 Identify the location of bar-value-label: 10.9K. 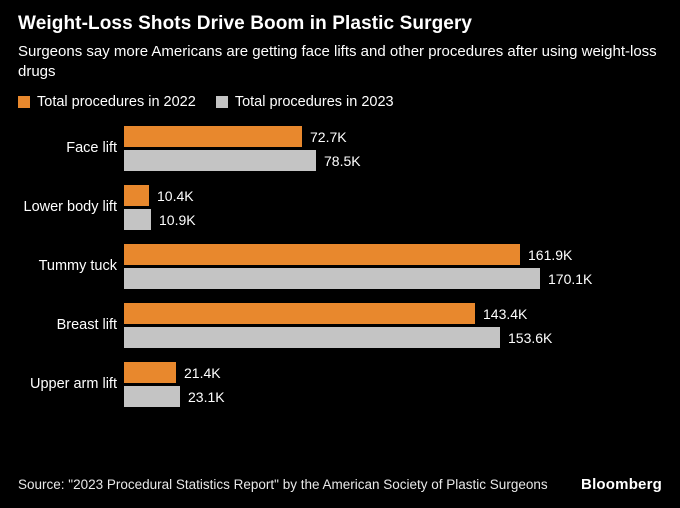
(177, 219).